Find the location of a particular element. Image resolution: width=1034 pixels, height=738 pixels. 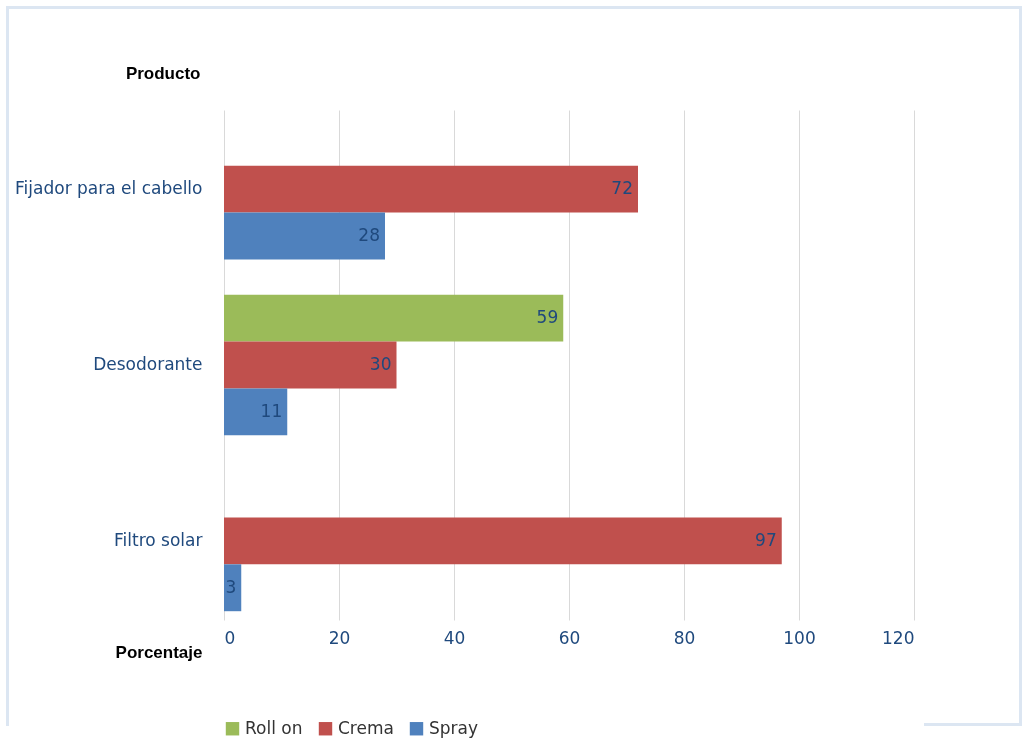

y-tick-label: Fijador para el cabello is located at coordinates (109, 188).